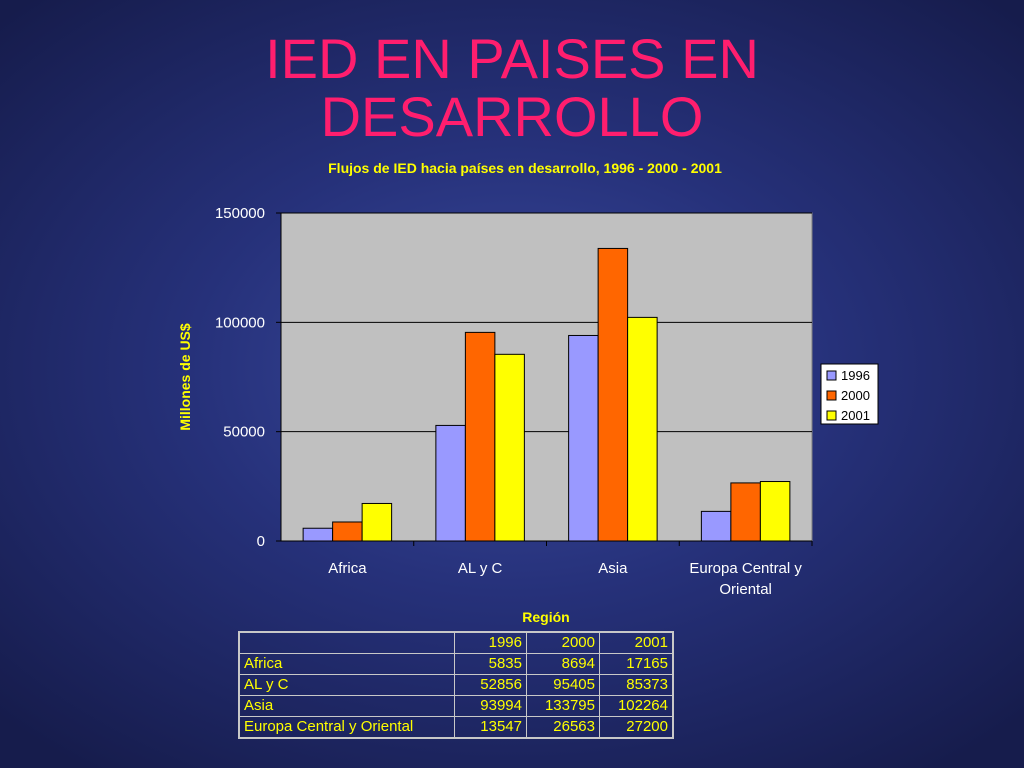  Describe the element at coordinates (636, 664) in the screenshot. I see `table-cell: 17165` at that location.